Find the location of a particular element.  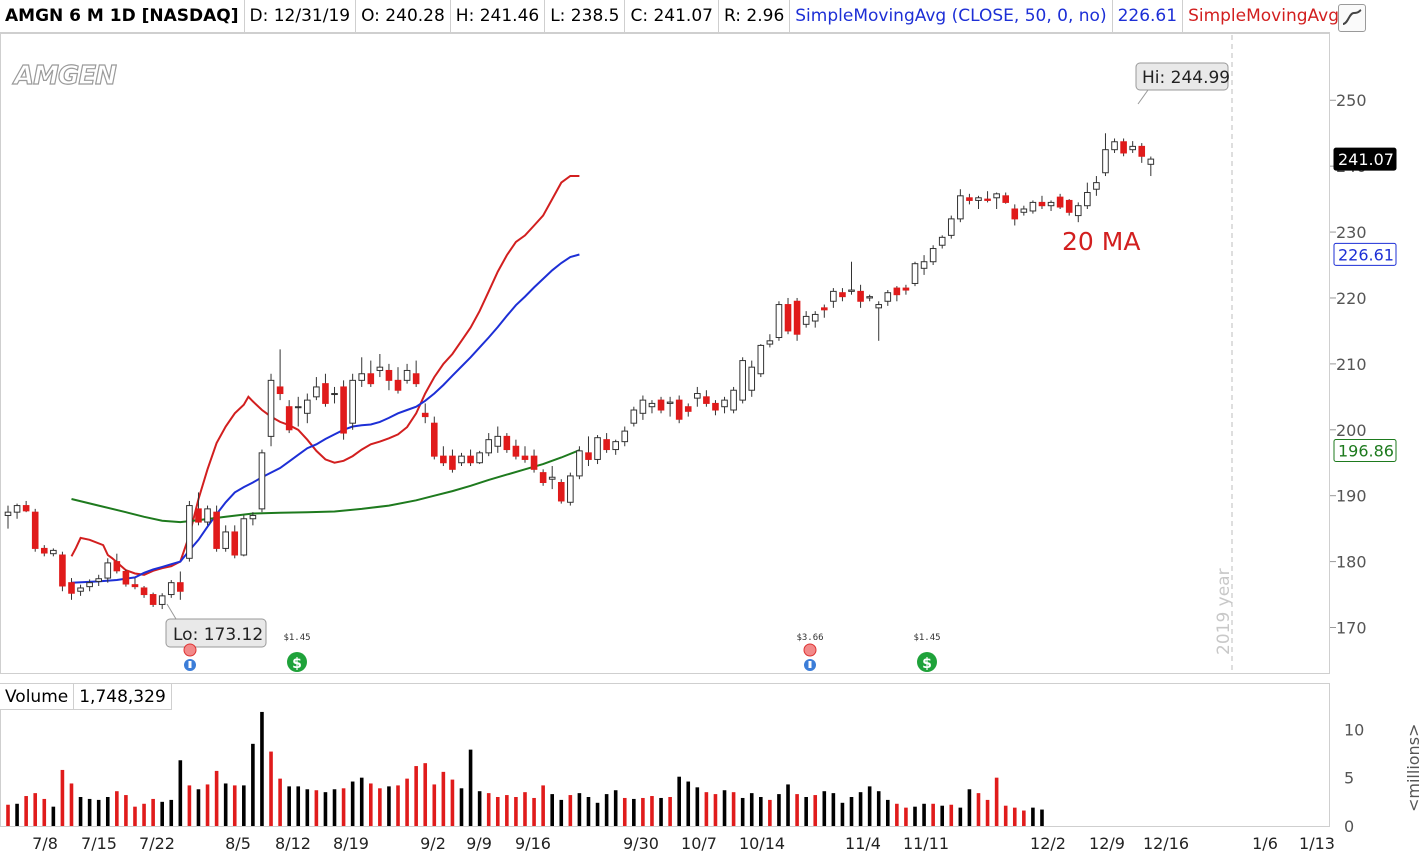

earnings-icon: $3.66 is located at coordinates (810, 652).